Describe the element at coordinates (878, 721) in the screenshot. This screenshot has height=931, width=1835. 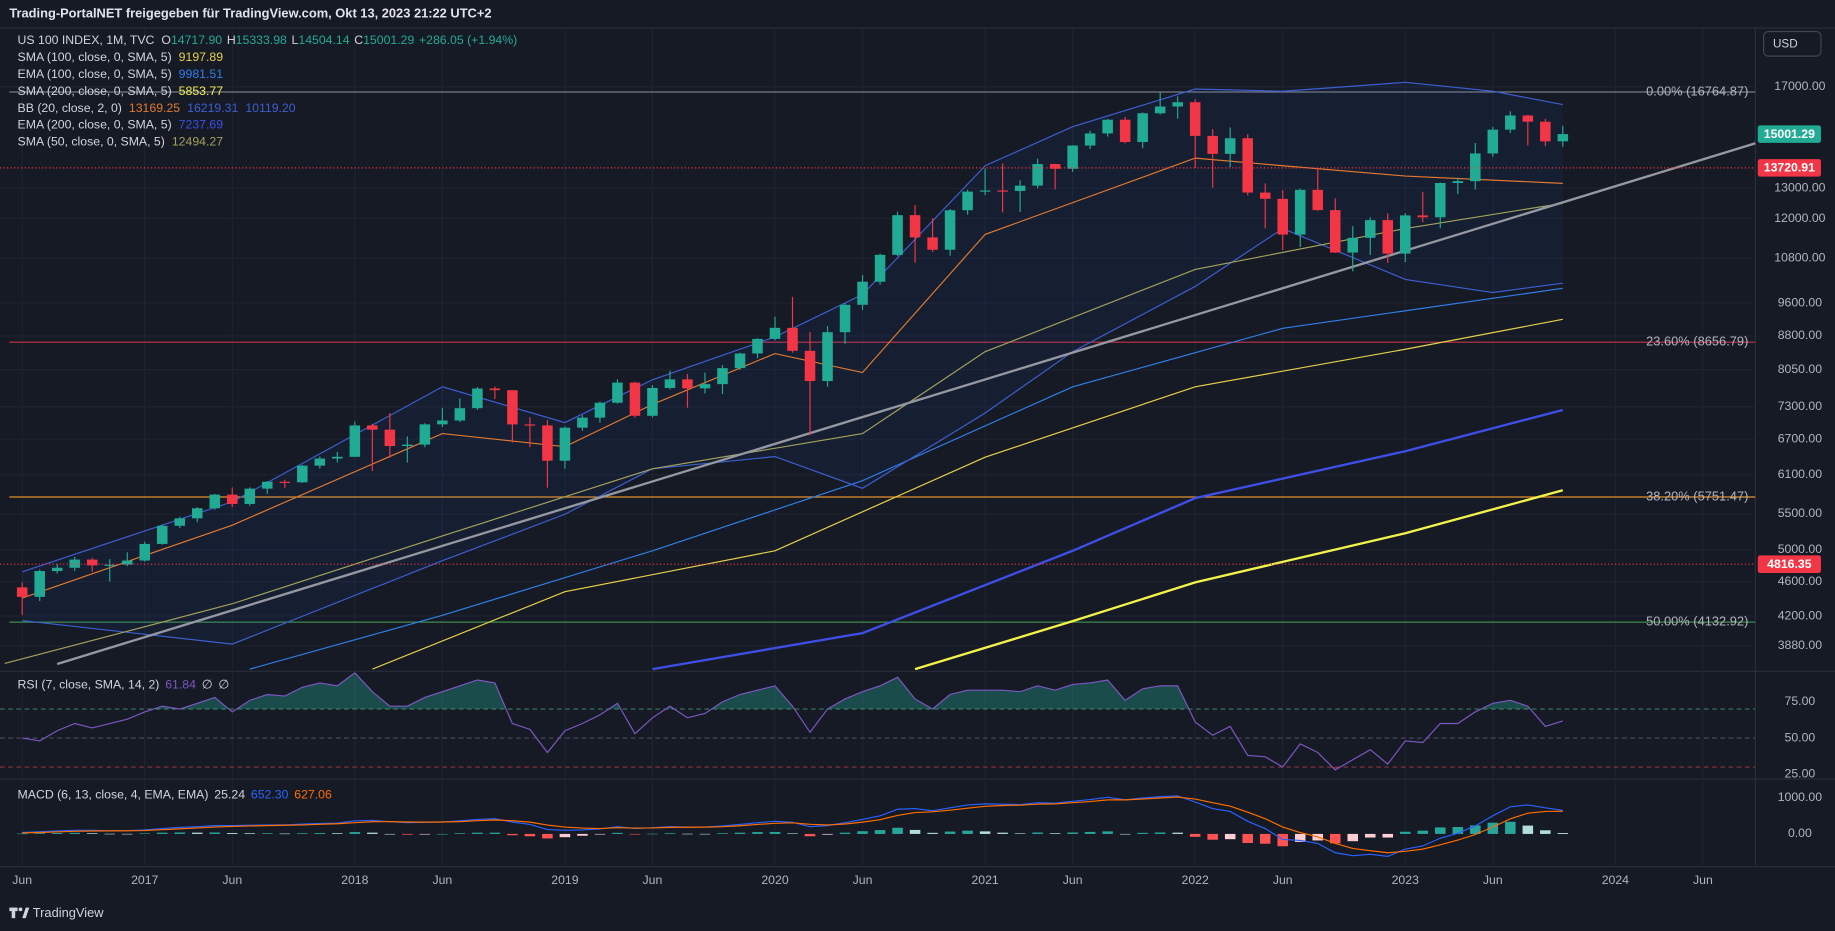
I see `rsi-pane` at that location.